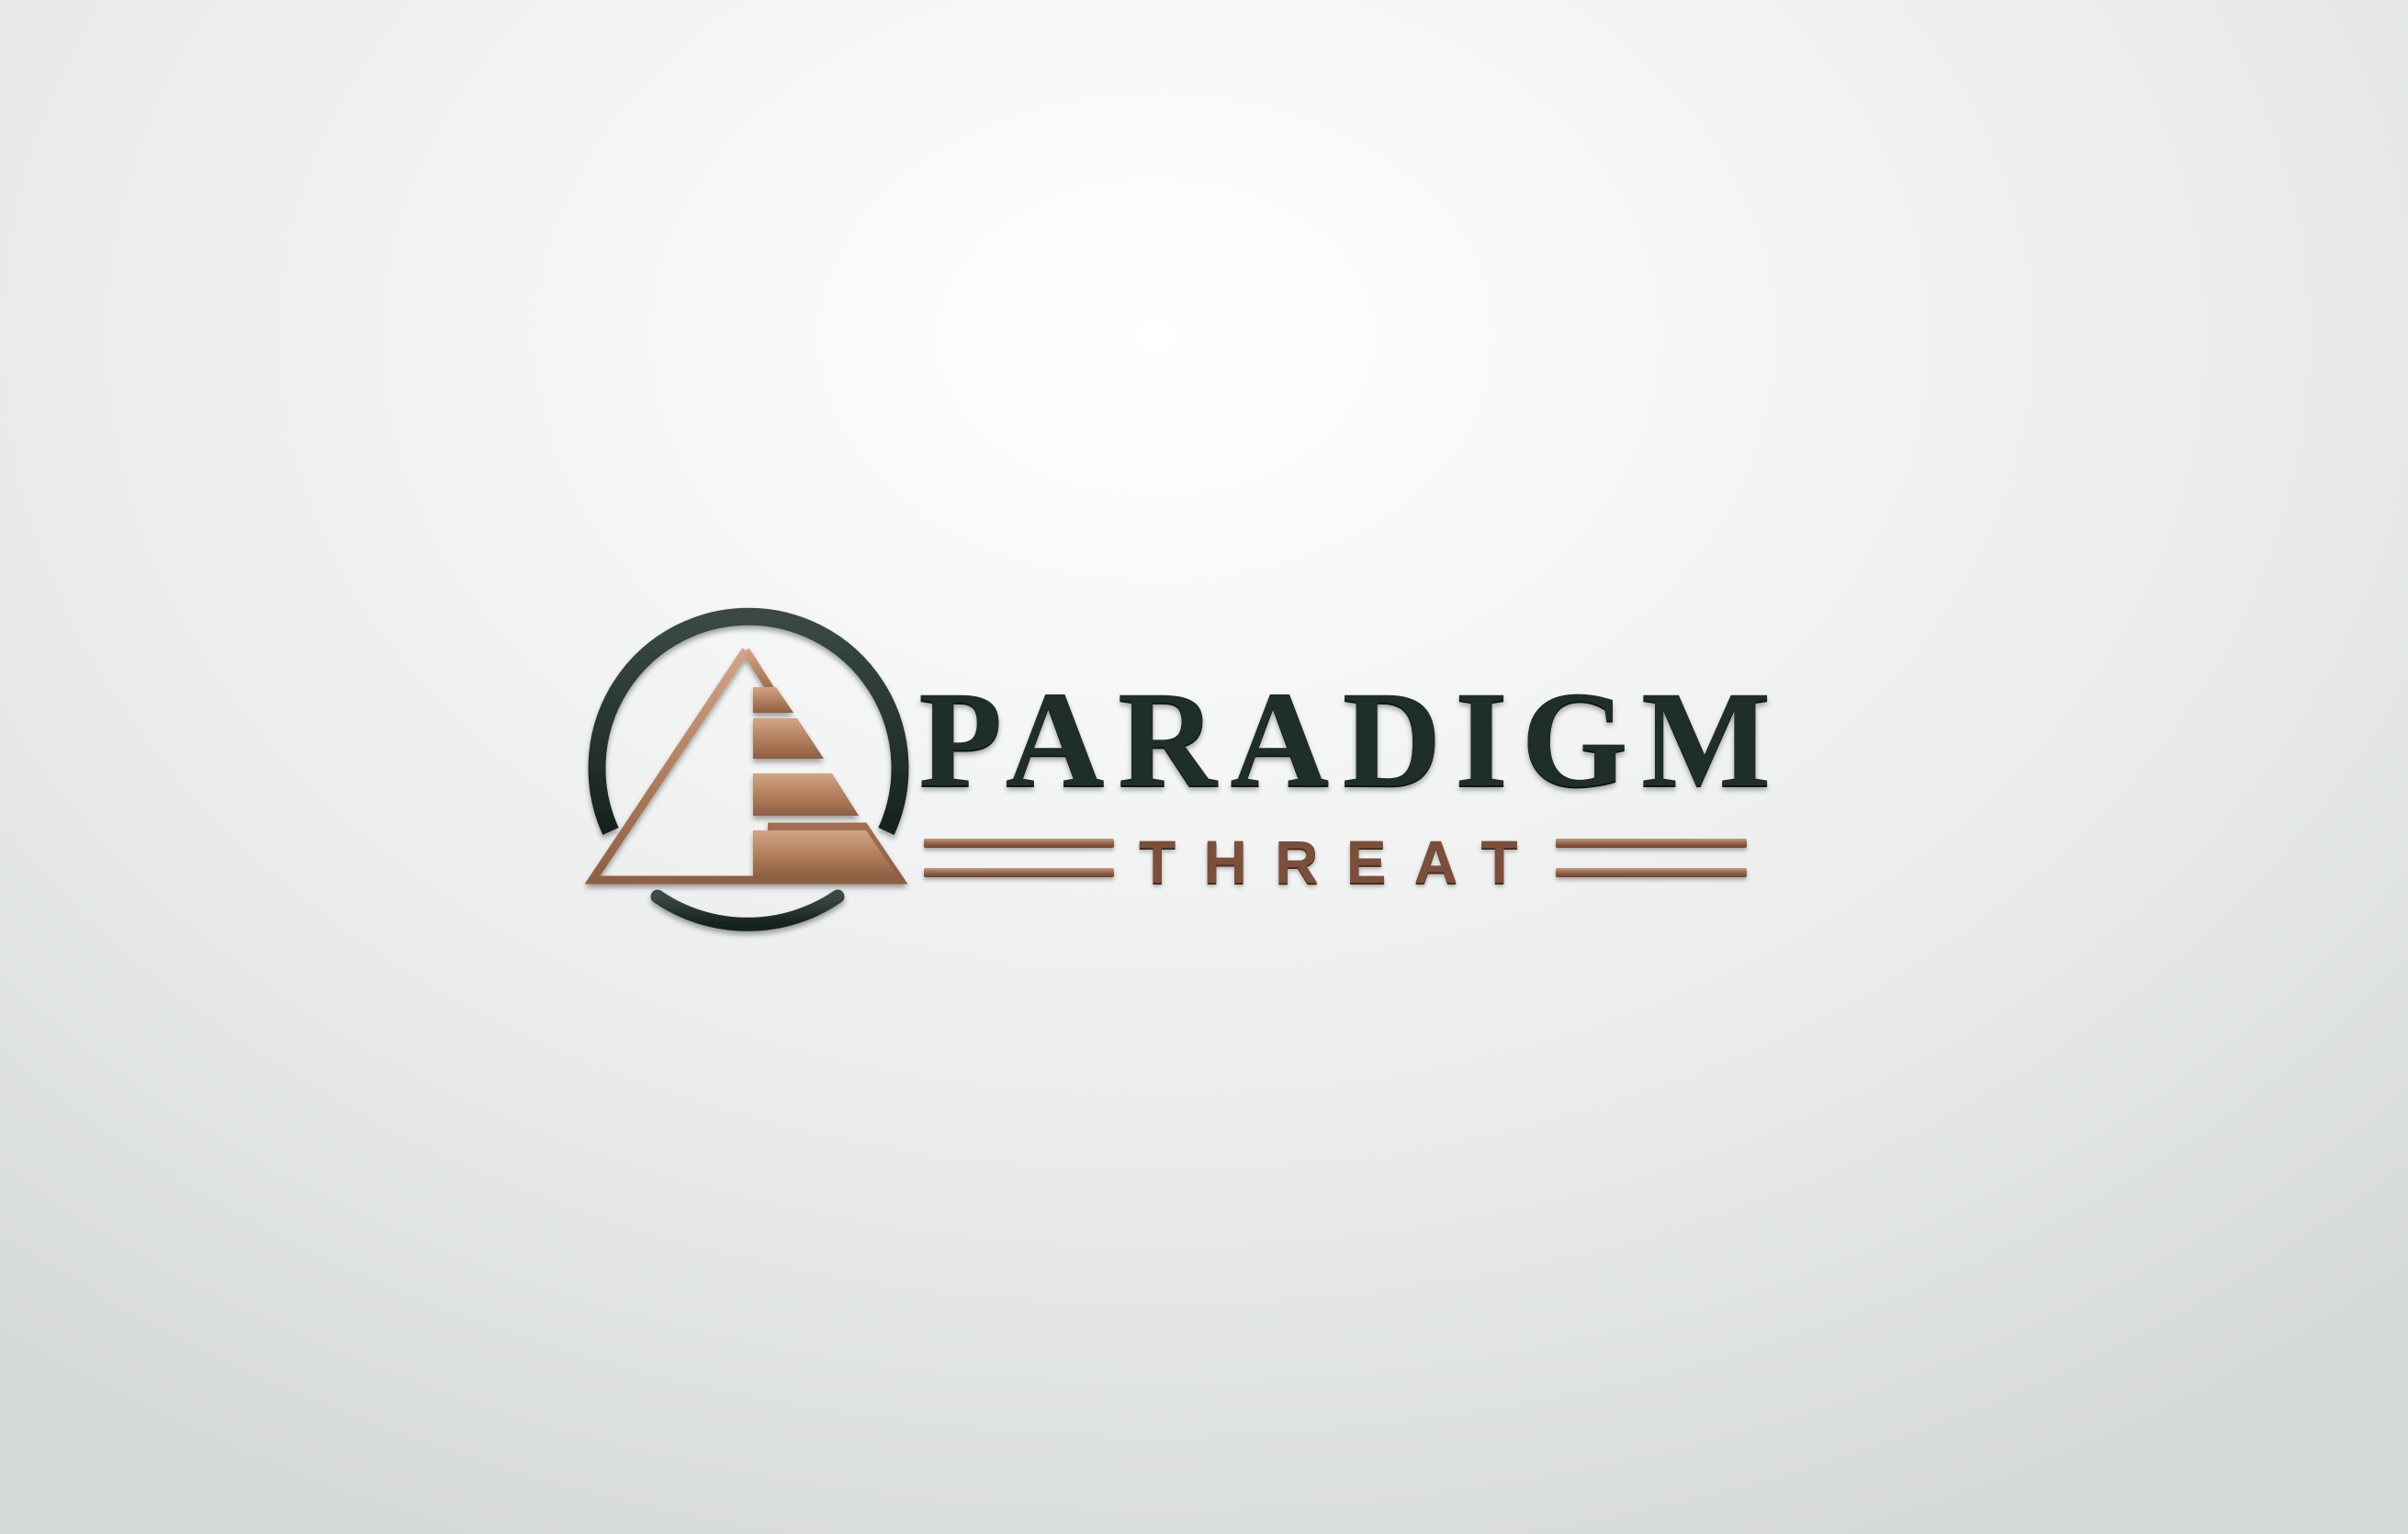 This screenshot has height=1534, width=2408. I want to click on ring-upper-arc, so click(748, 721).